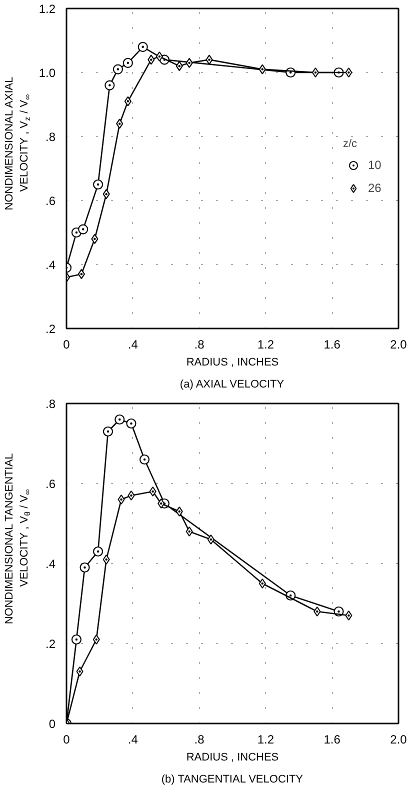 The width and height of the screenshot is (412, 797). Describe the element at coordinates (47, 9) in the screenshot. I see `y-tick-label: 1.2` at that location.